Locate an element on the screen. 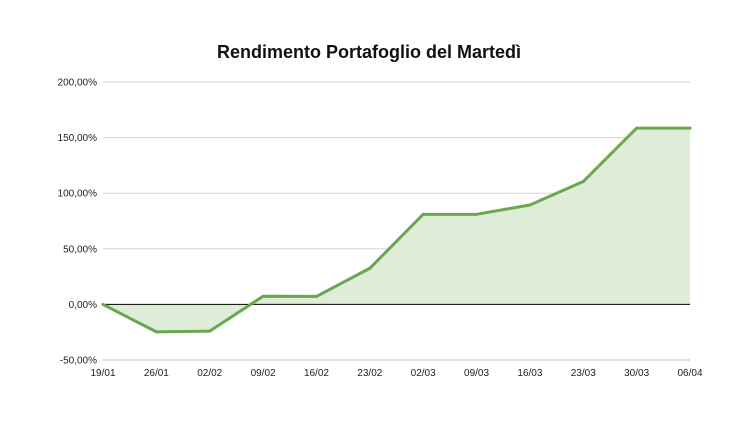 The height and width of the screenshot is (424, 738). x-tick-label: 23/03 is located at coordinates (583, 373).